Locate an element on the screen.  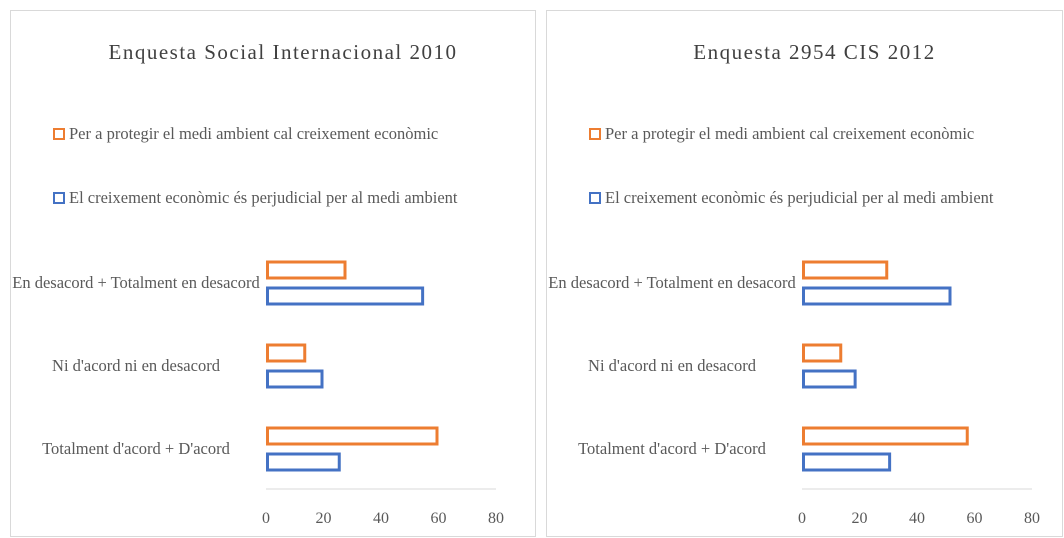
chart-title: Enquesta Social Internacional 2010 is located at coordinates (283, 52).